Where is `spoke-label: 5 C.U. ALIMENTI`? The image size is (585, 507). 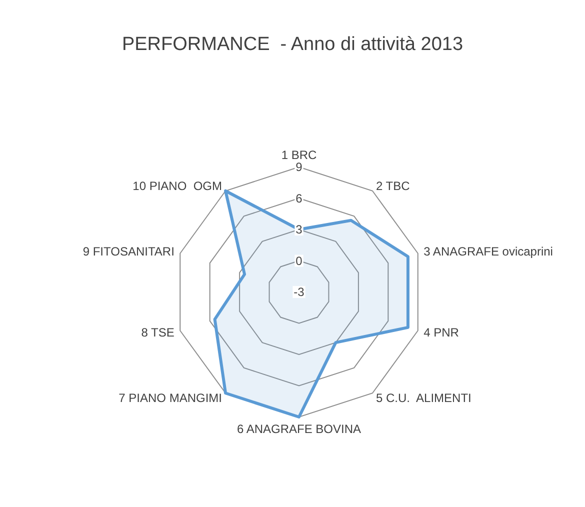 spoke-label: 5 C.U. ALIMENTI is located at coordinates (424, 397).